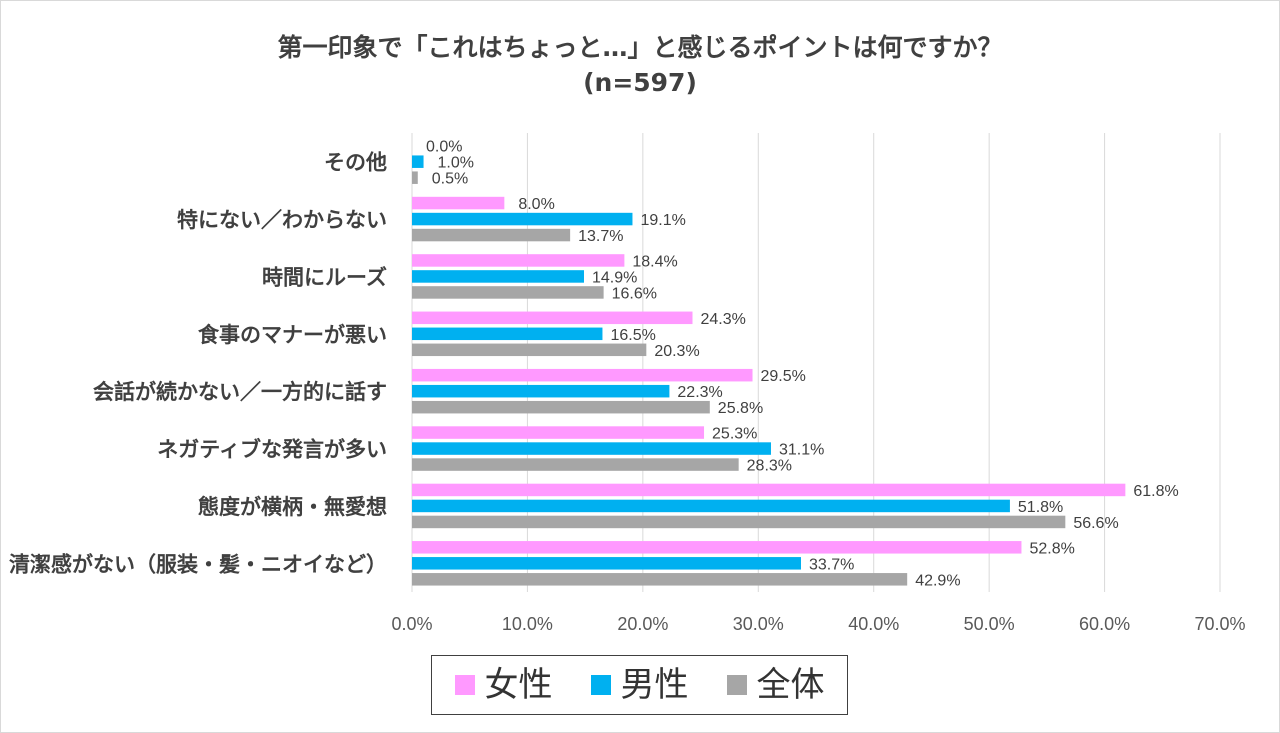 Image resolution: width=1280 pixels, height=733 pixels. What do you see at coordinates (654, 261) in the screenshot?
I see `data-label: 18.4%` at bounding box center [654, 261].